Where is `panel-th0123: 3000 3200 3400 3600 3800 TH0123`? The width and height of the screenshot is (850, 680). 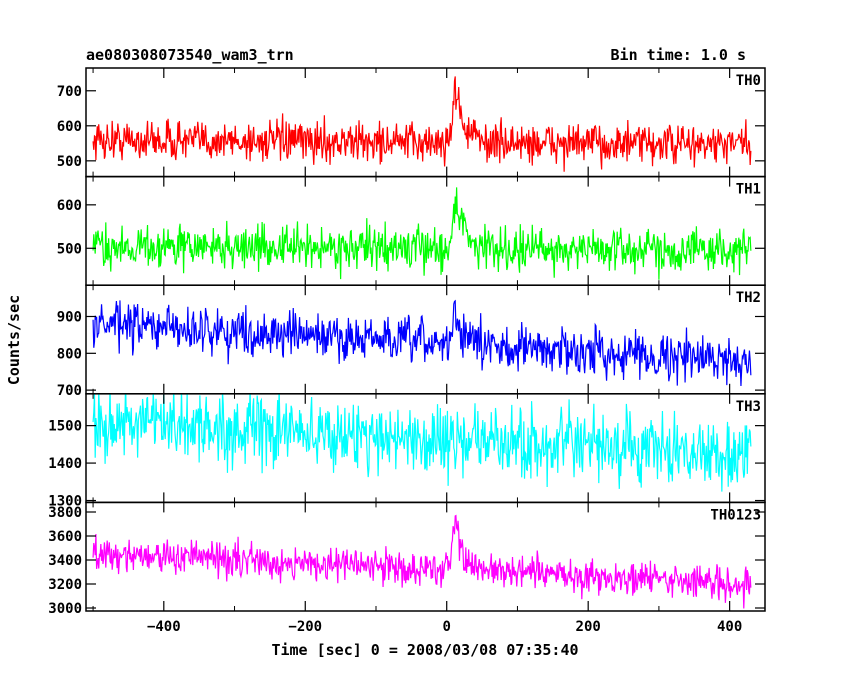 panel-th0123: 3000 3200 3400 3600 3800 TH0123 is located at coordinates (407, 559).